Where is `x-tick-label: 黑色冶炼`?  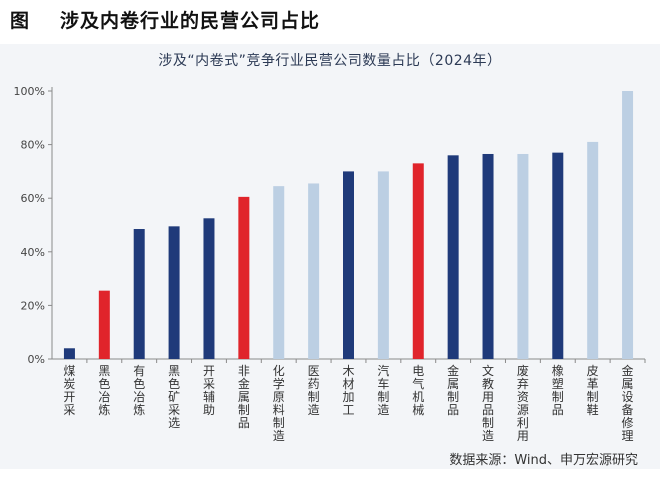 x-tick-label: 黑色冶炼 is located at coordinates (104, 390).